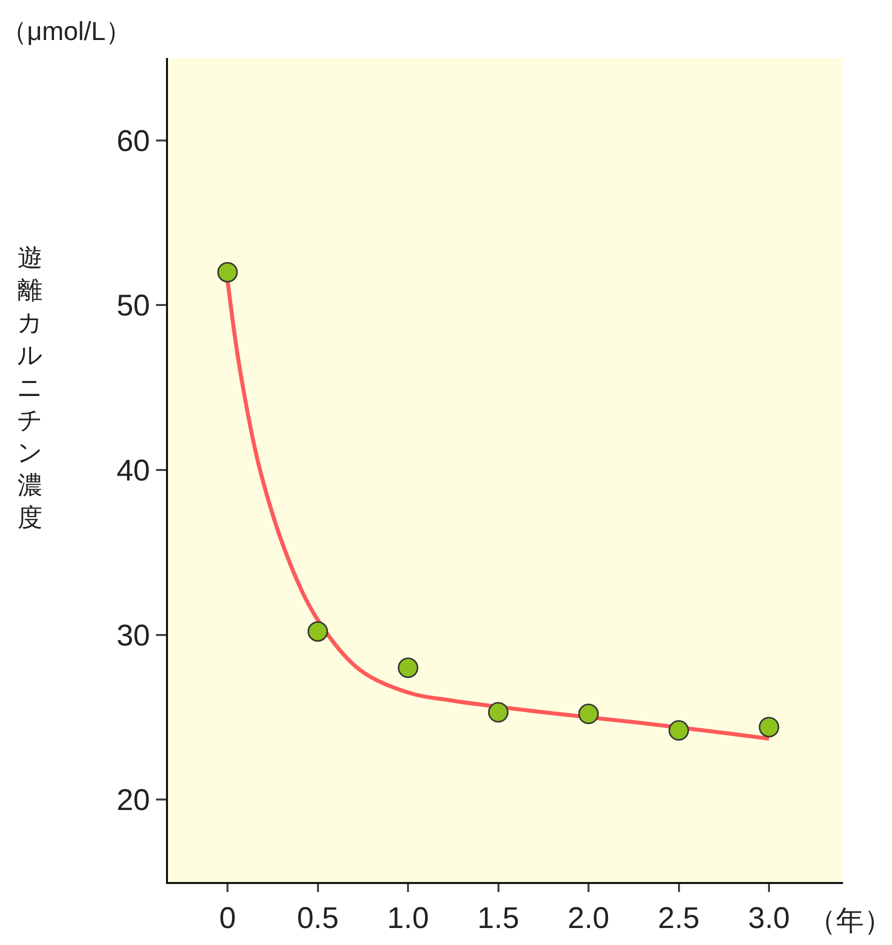  I want to click on y-tick-label: 20, so click(133, 801).